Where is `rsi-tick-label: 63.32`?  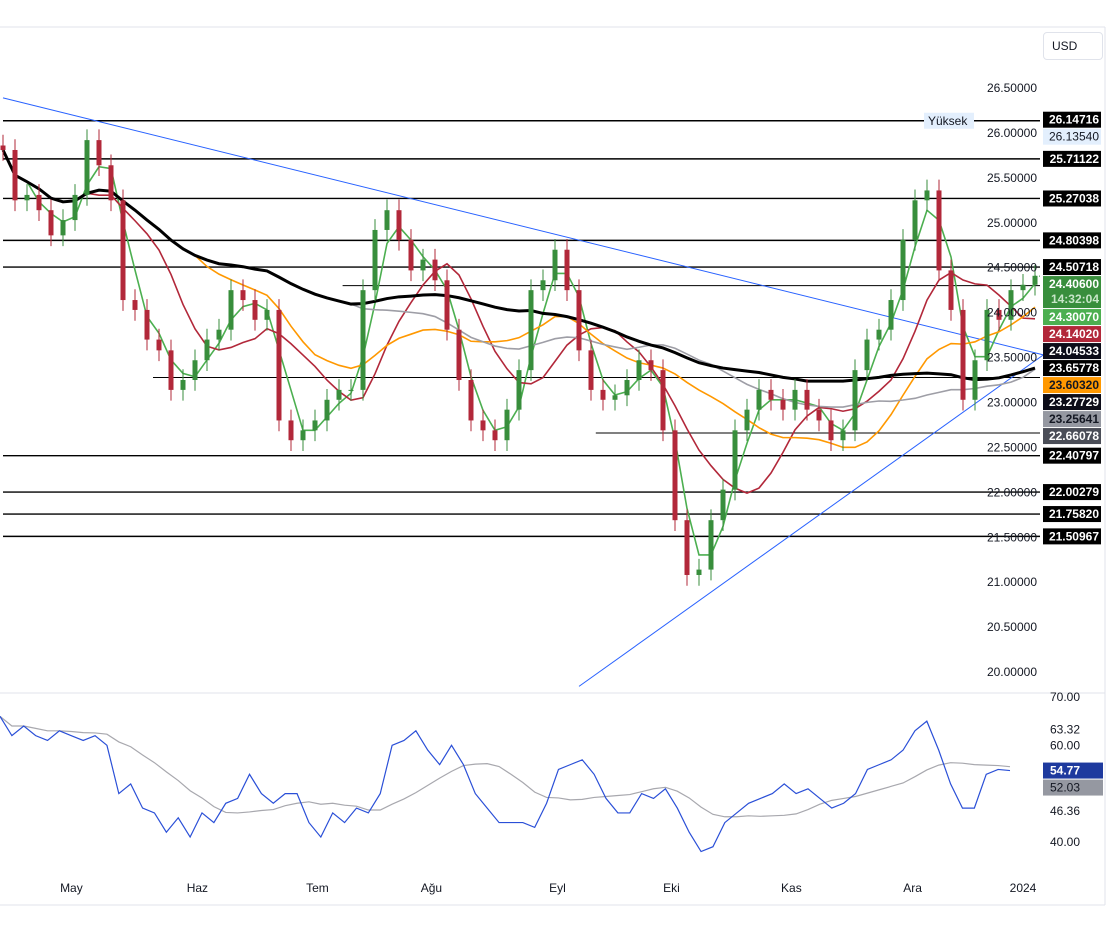
rsi-tick-label: 63.32 is located at coordinates (1065, 729).